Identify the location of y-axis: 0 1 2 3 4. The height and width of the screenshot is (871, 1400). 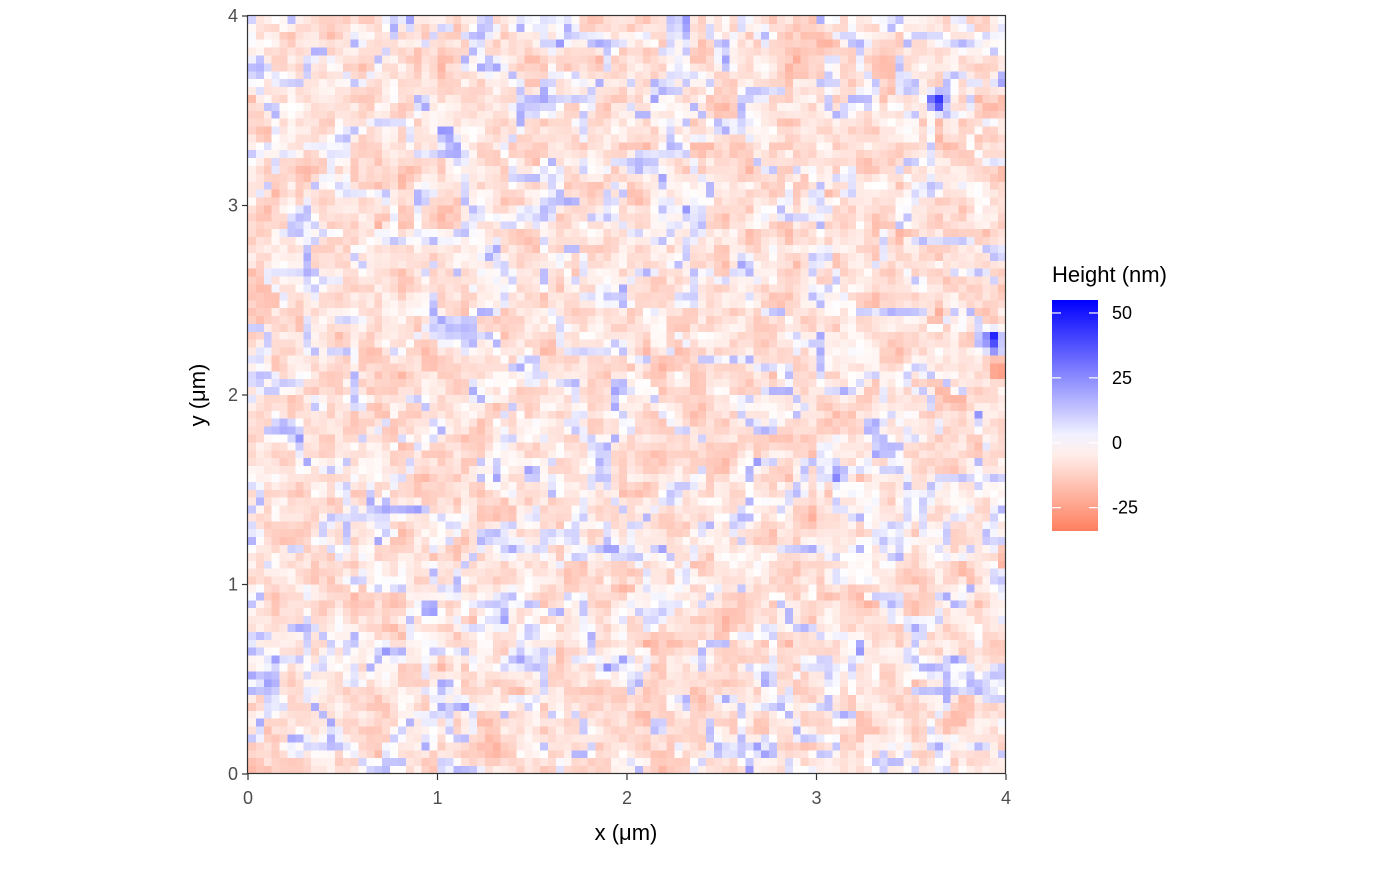
(238, 395).